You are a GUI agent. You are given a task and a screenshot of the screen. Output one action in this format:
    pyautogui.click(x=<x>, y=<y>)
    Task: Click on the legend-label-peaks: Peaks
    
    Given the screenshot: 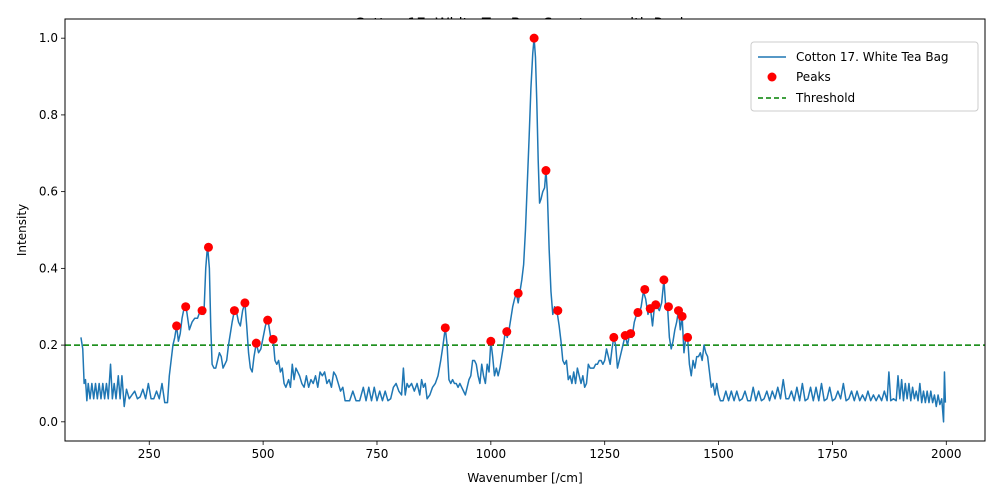 What is the action you would take?
    pyautogui.click(x=813, y=77)
    